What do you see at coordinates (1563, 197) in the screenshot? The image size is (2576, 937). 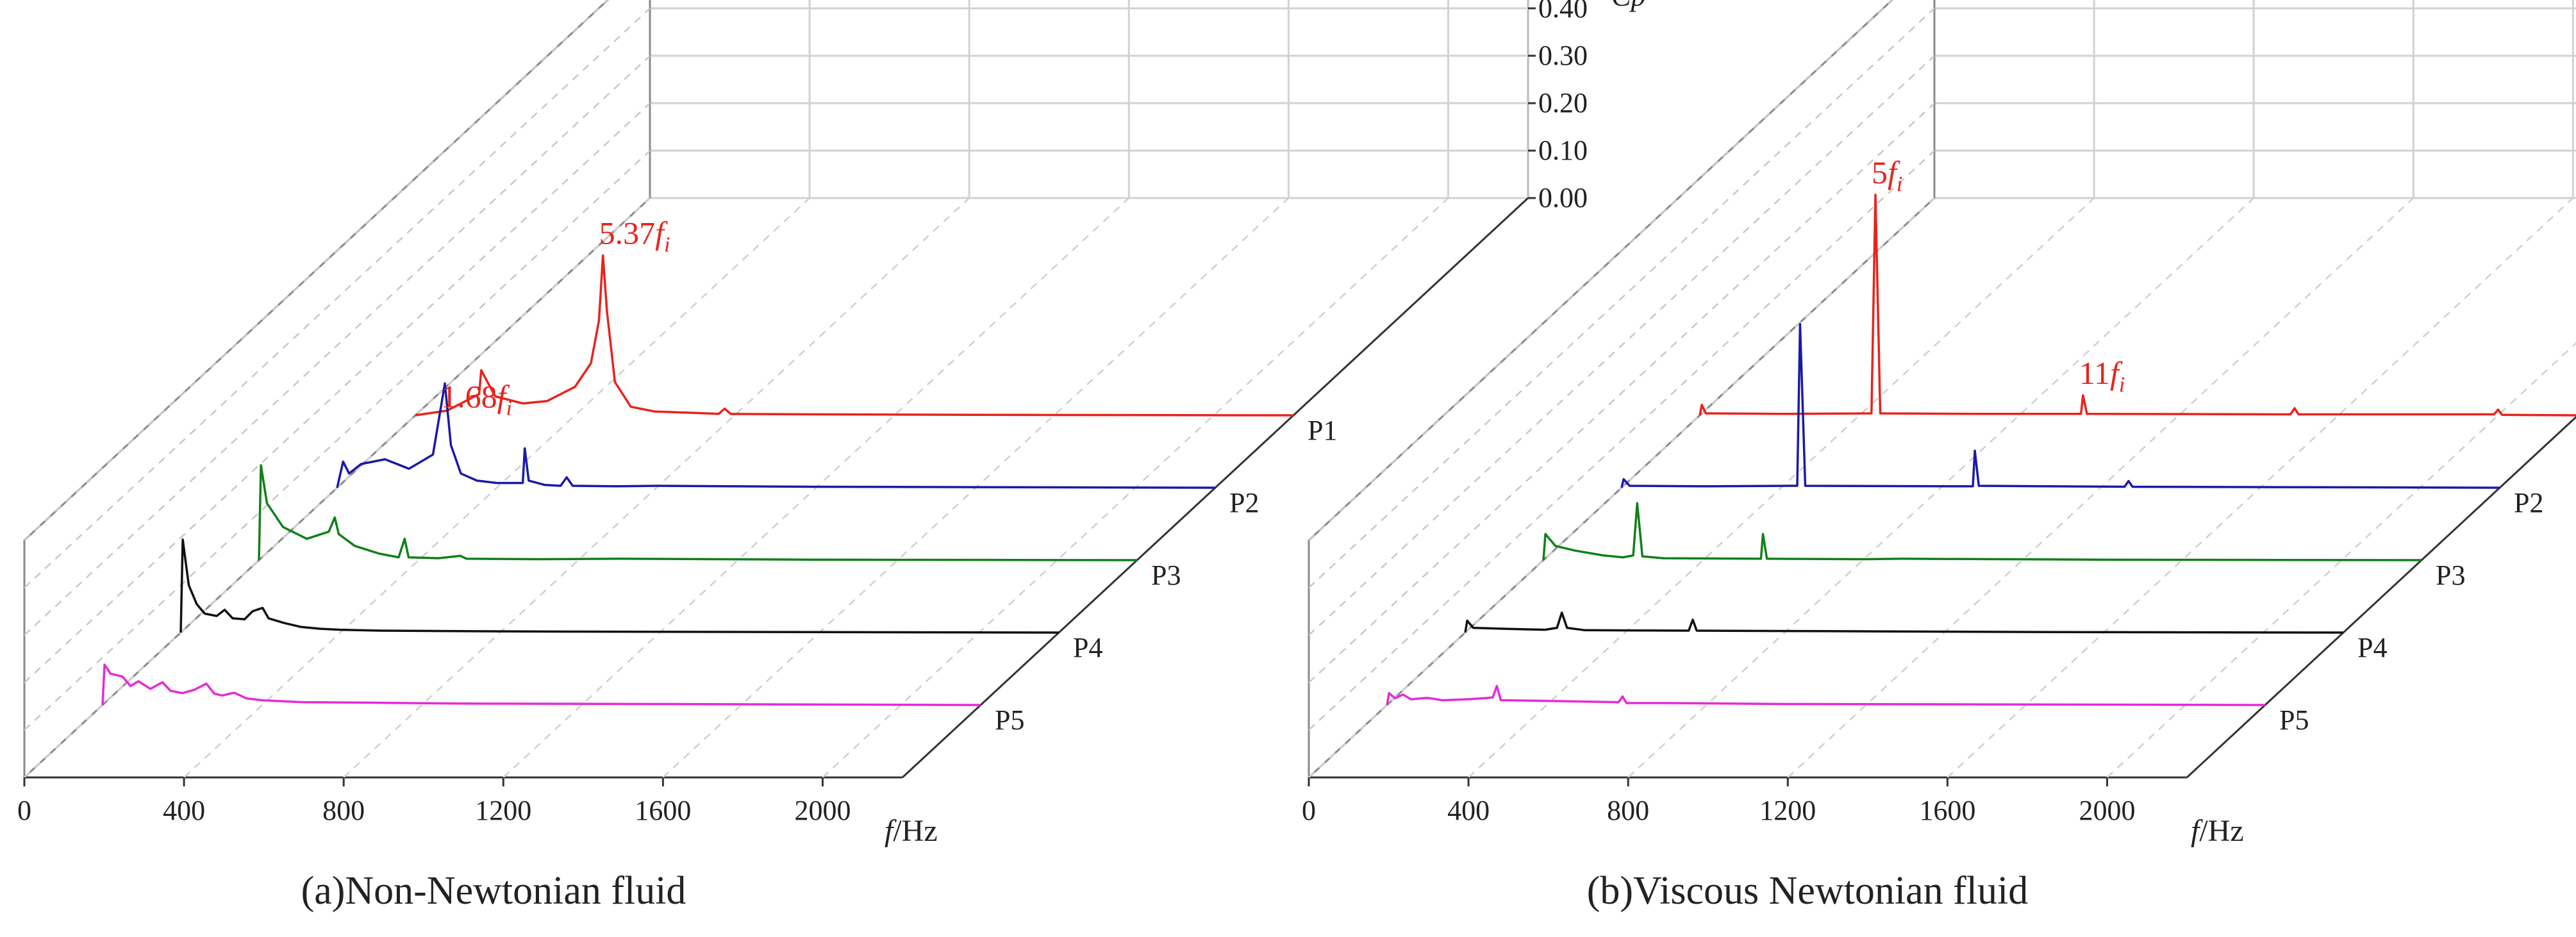 I see `z-tick-label: 0.00` at bounding box center [1563, 197].